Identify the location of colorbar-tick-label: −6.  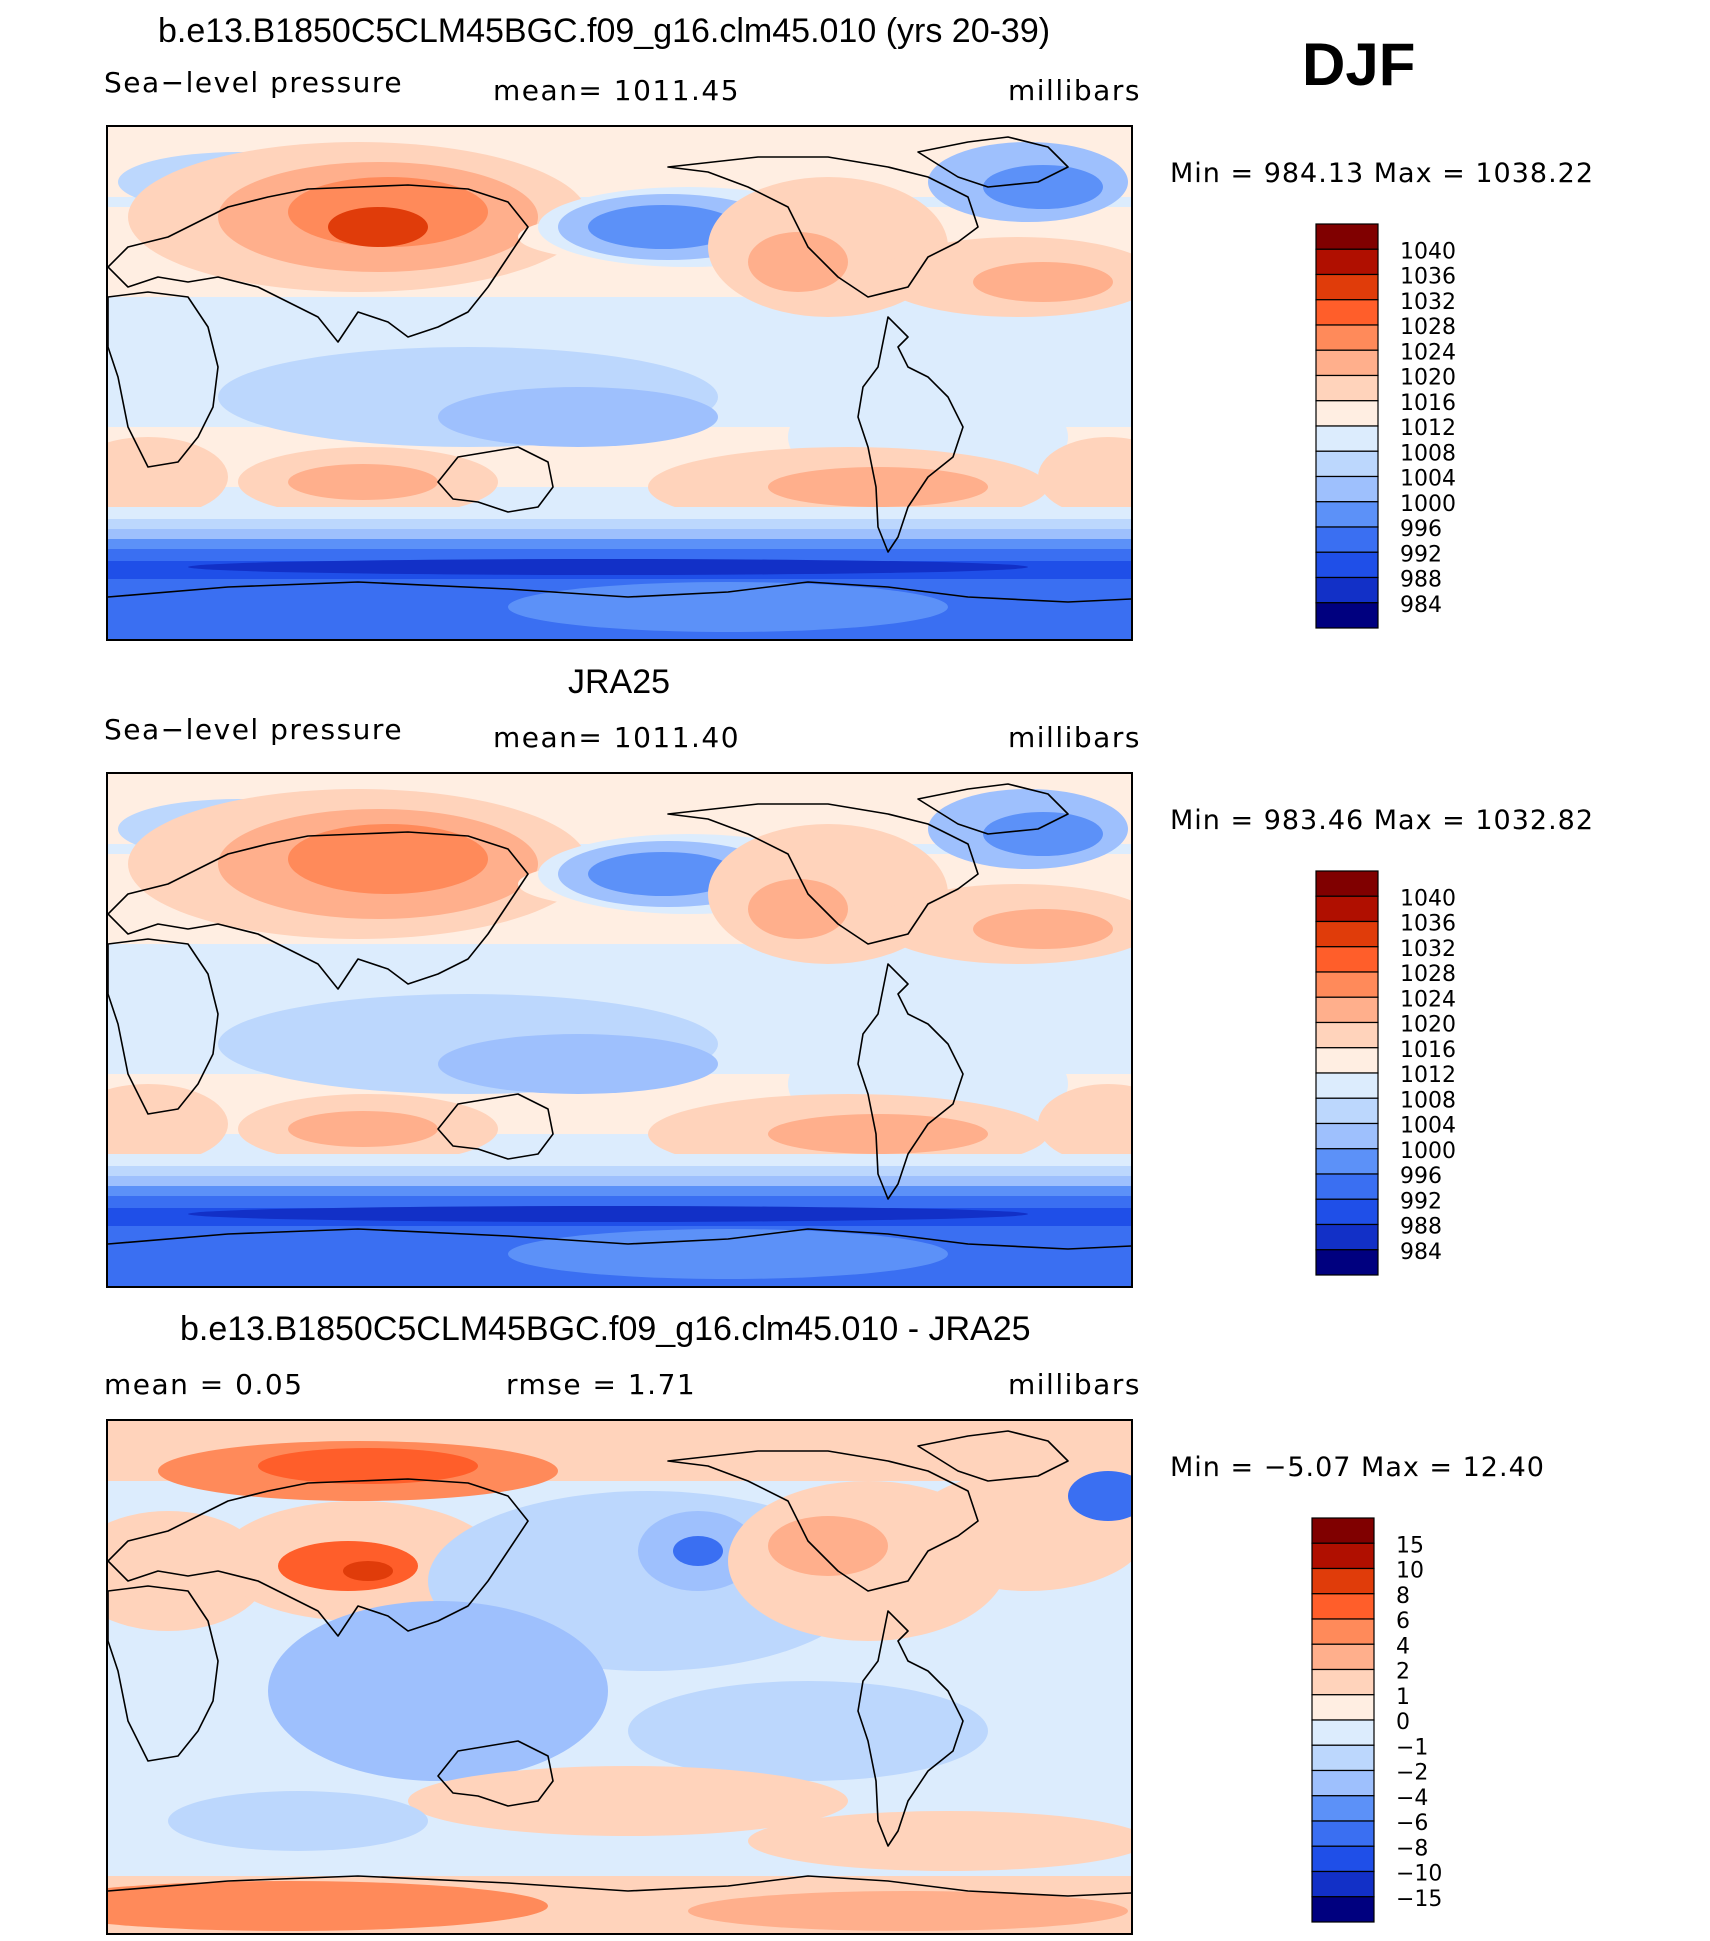
(1412, 1823).